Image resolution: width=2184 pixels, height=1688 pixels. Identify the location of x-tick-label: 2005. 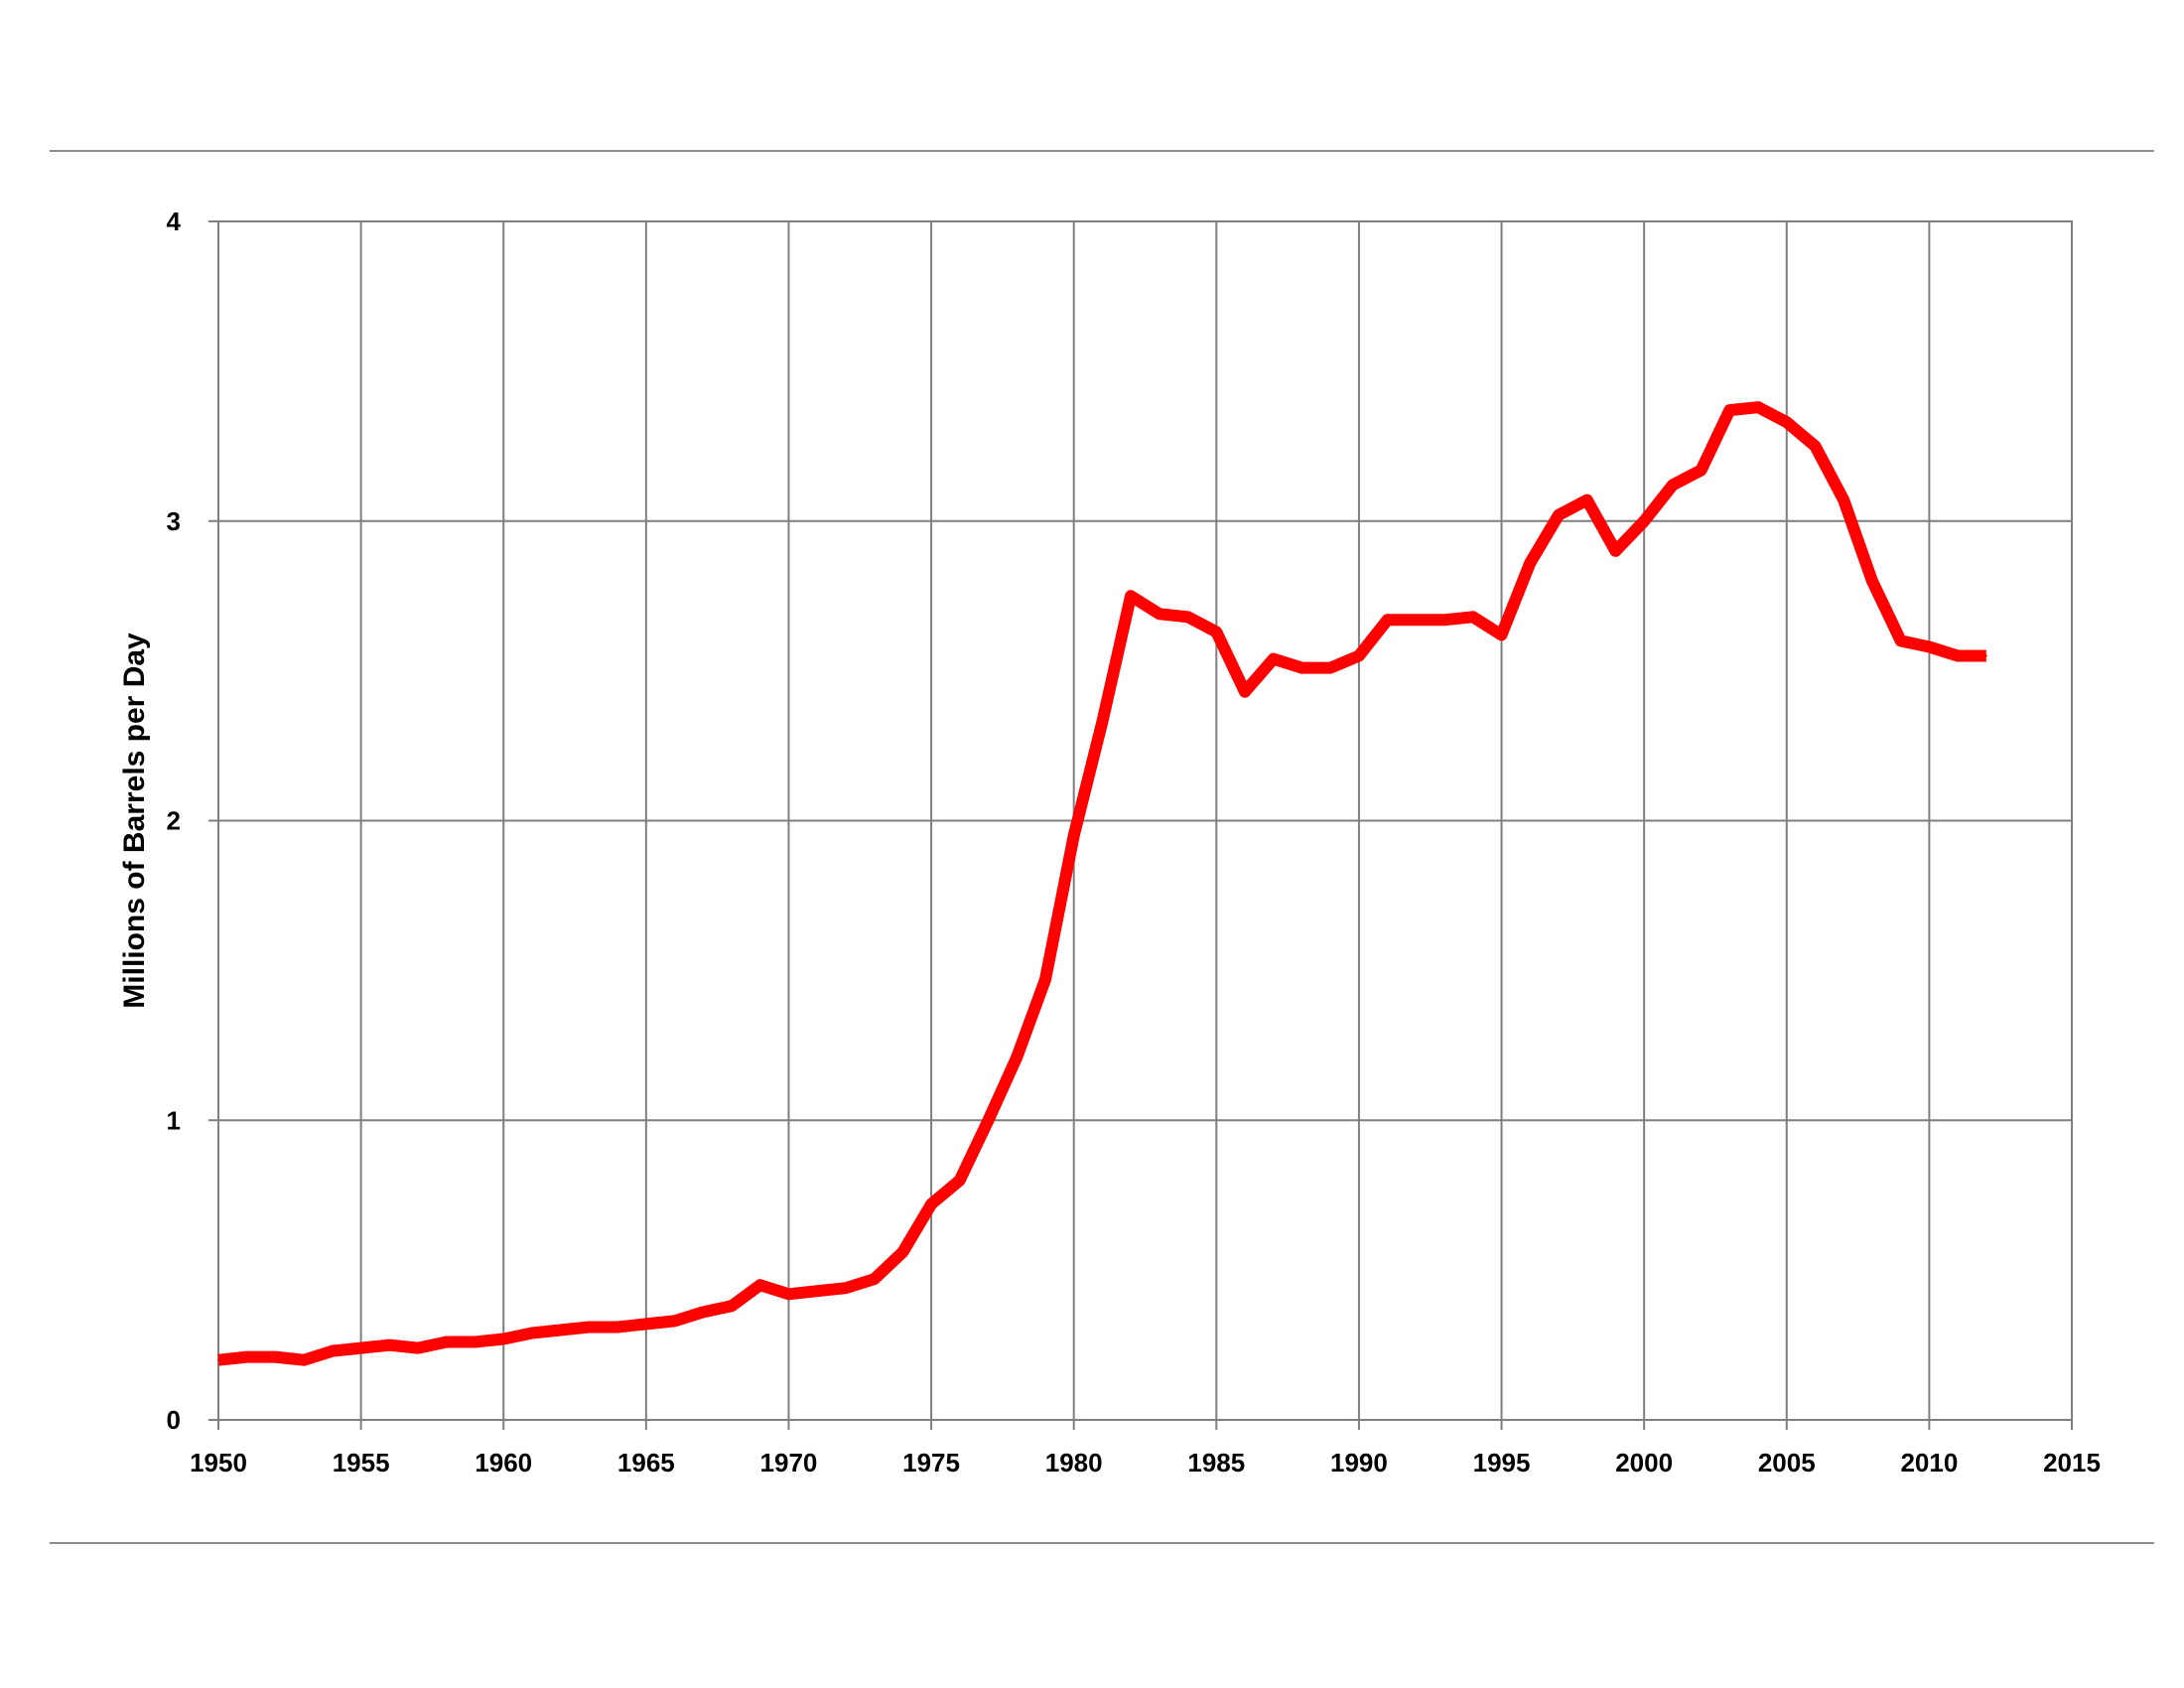
(1787, 1462).